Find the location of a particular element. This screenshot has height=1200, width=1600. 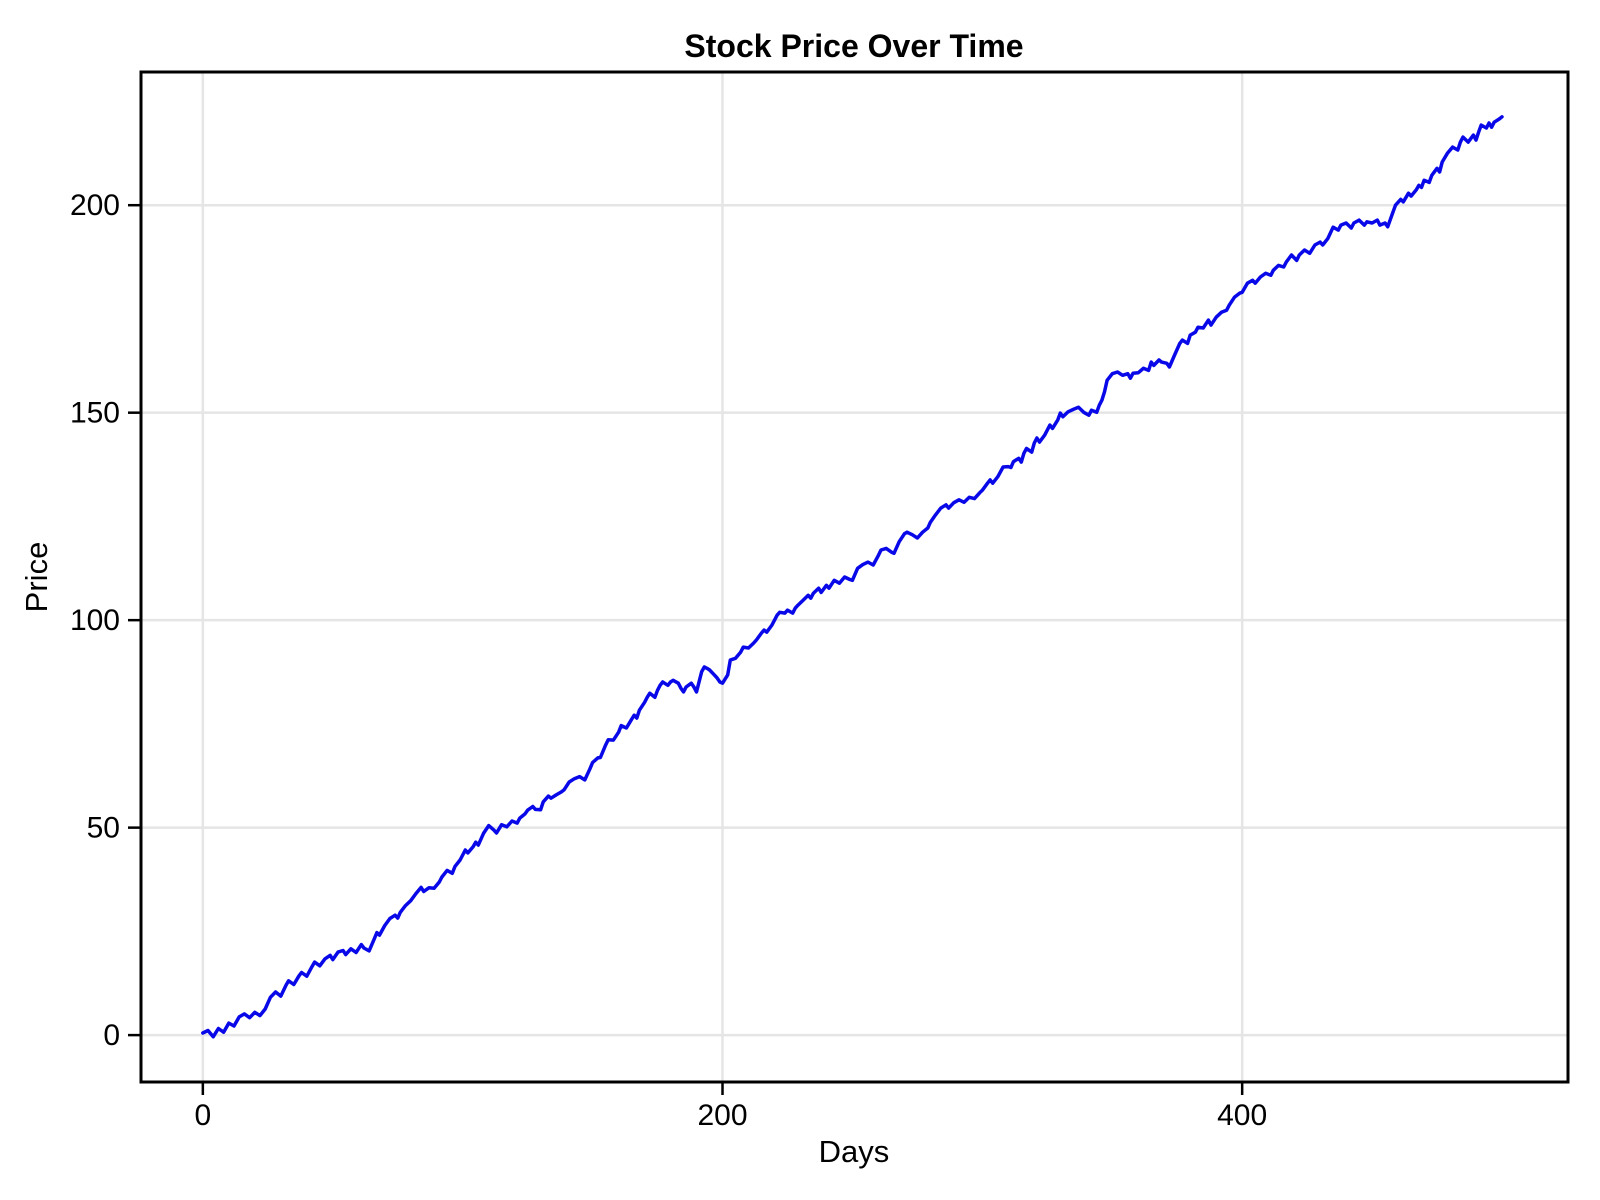

chart-title: Stock Price Over Time is located at coordinates (853, 46).